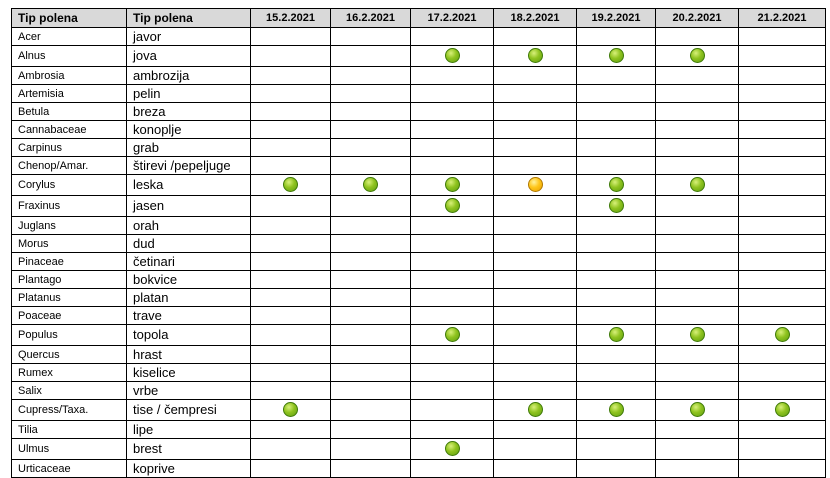  What do you see at coordinates (69, 410) in the screenshot?
I see `latin-name-cell: Cupress/Taxa.` at bounding box center [69, 410].